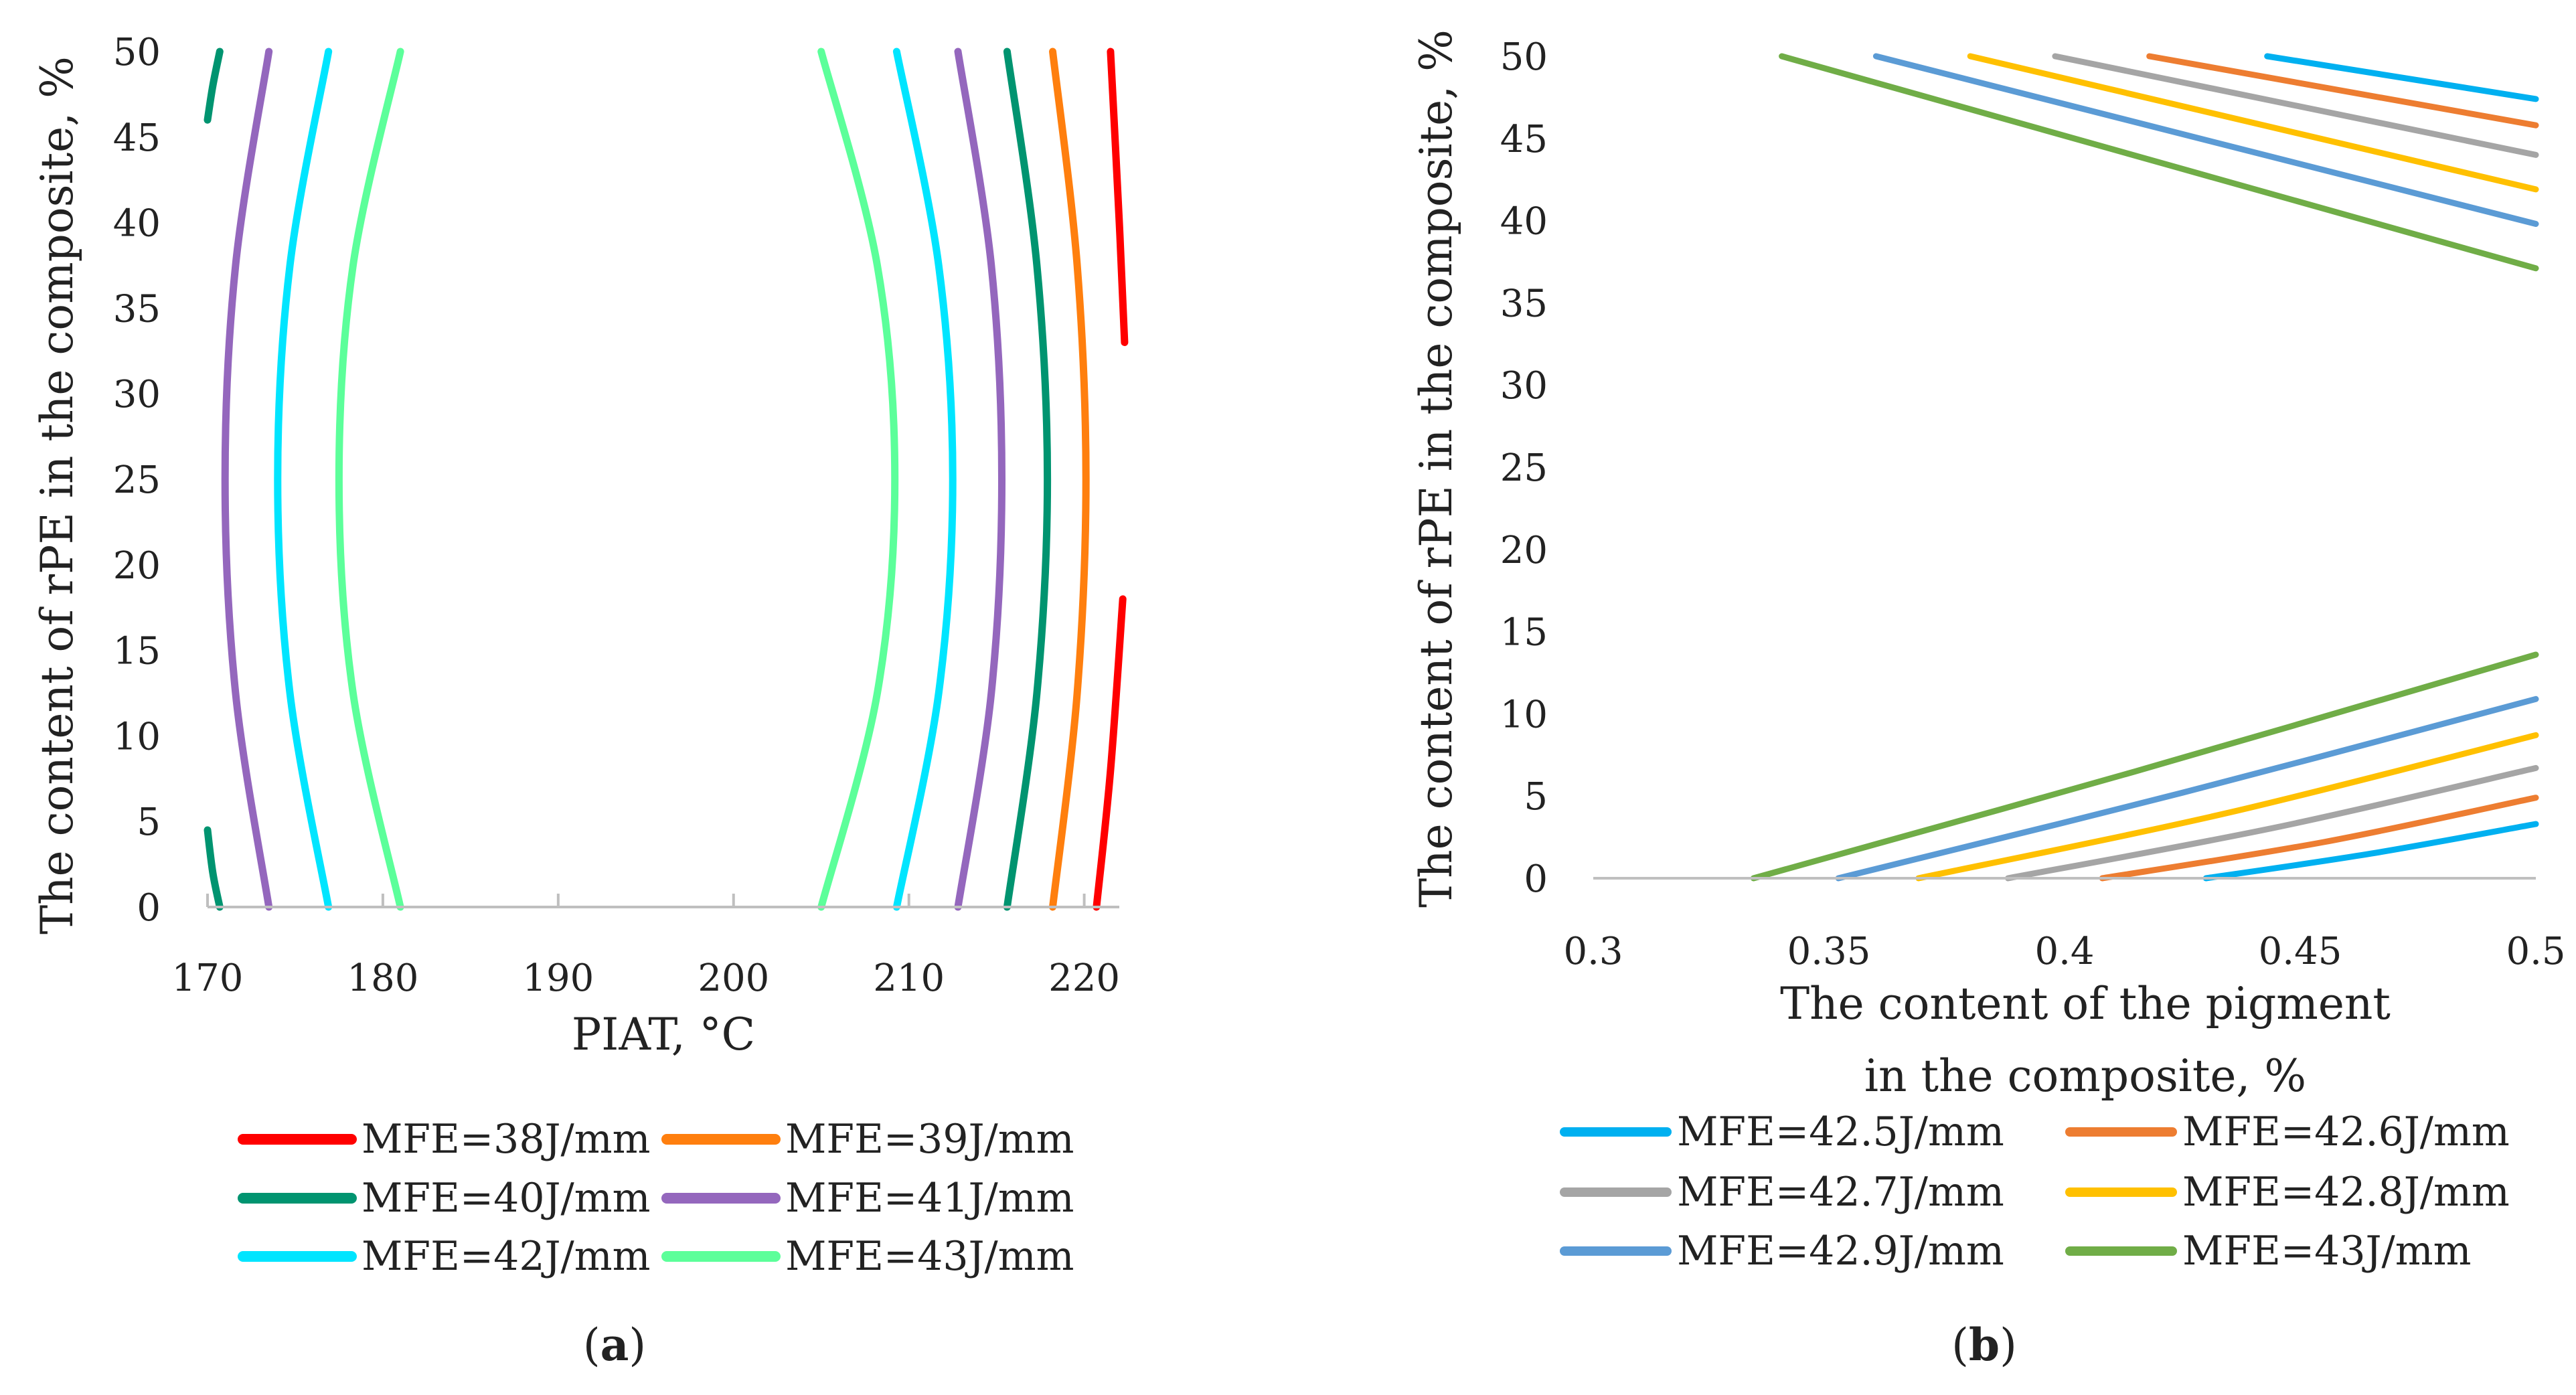 This screenshot has height=1395, width=2576. What do you see at coordinates (558, 978) in the screenshot?
I see `panel-a-x-tick-label: 190` at bounding box center [558, 978].